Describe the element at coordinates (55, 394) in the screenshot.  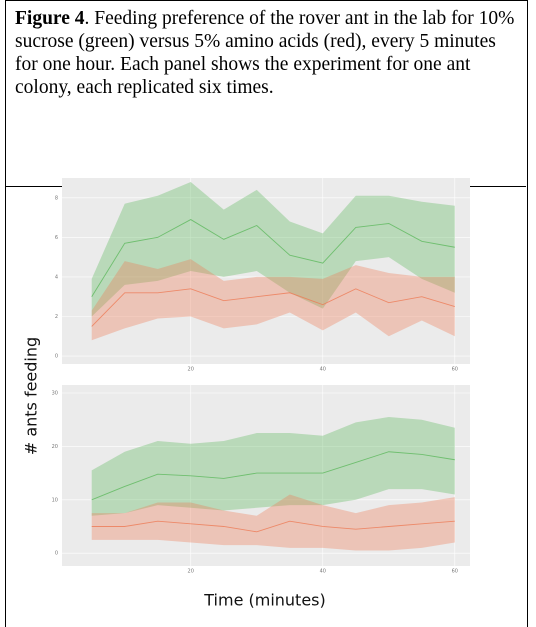
I see `y-tick-label: 30` at that location.